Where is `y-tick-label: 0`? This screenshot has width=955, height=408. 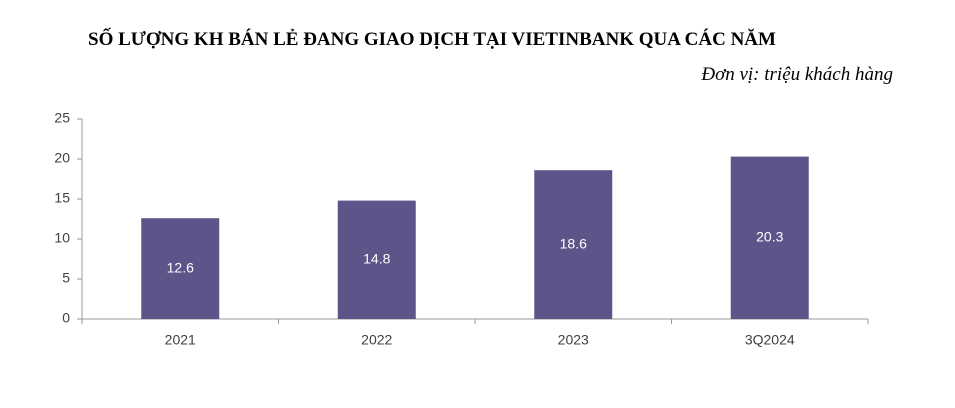
y-tick-label: 0 is located at coordinates (66, 318).